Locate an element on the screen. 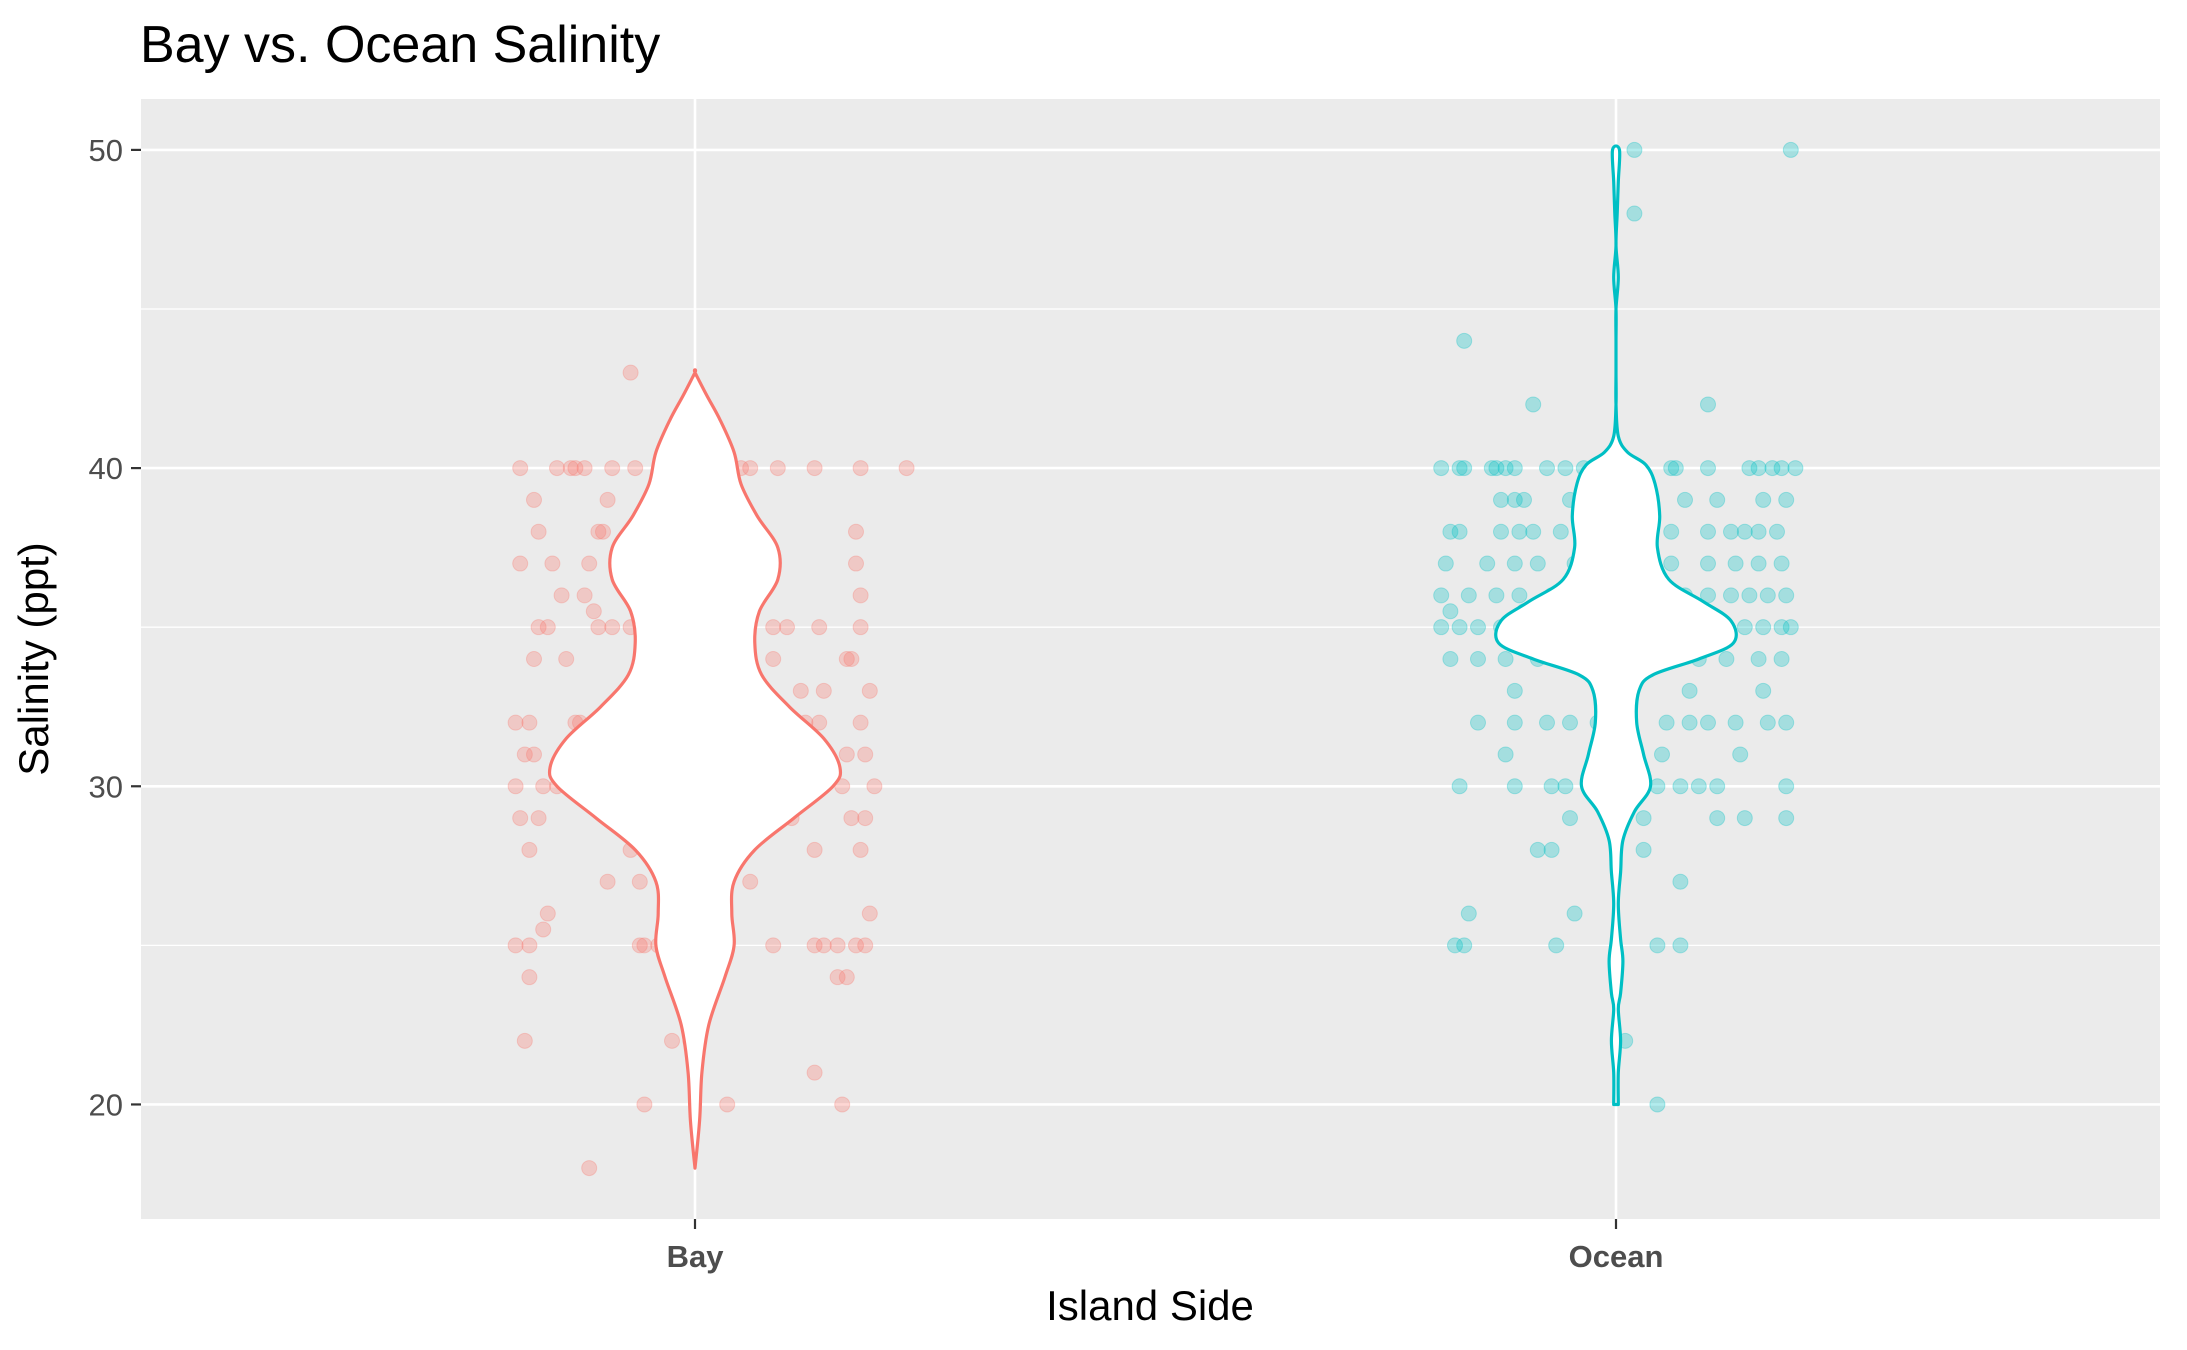 Image resolution: width=2187 pixels, height=1350 pixels. y-axis-title: Salinity (ppt) is located at coordinates (33, 658).